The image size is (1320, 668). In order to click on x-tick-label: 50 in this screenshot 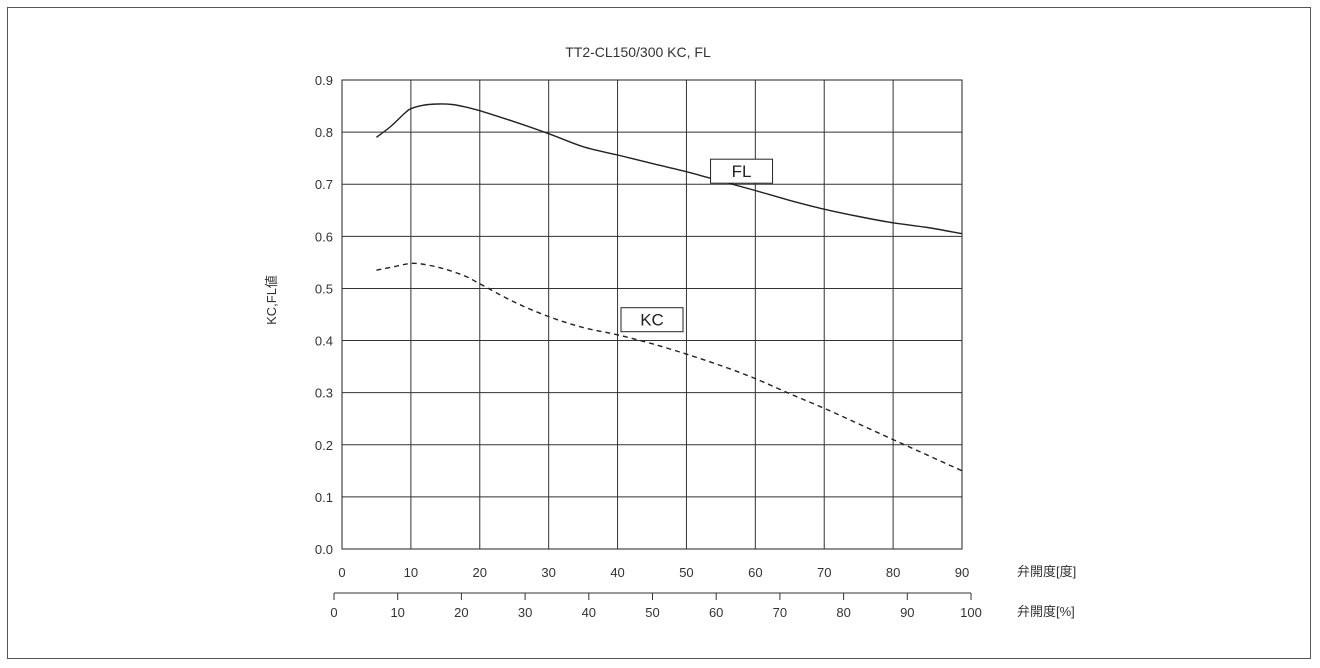, I will do `click(686, 572)`.